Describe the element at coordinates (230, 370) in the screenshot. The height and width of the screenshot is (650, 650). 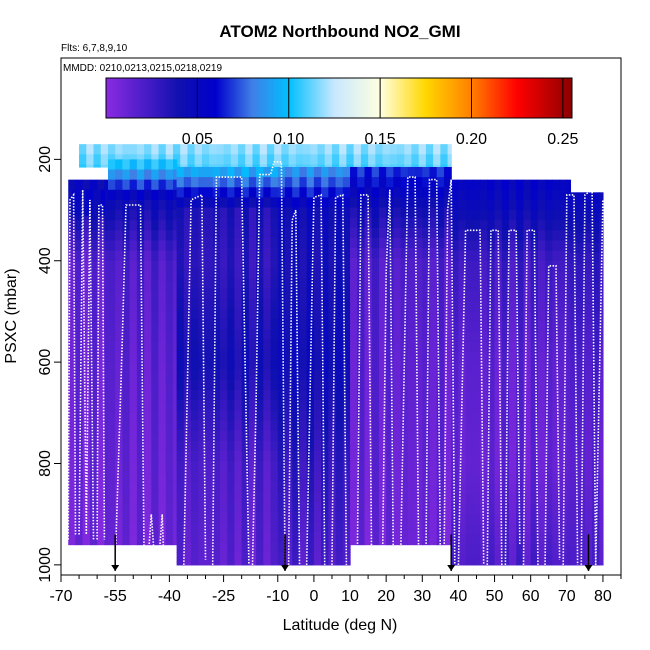
I see `flight-track` at that location.